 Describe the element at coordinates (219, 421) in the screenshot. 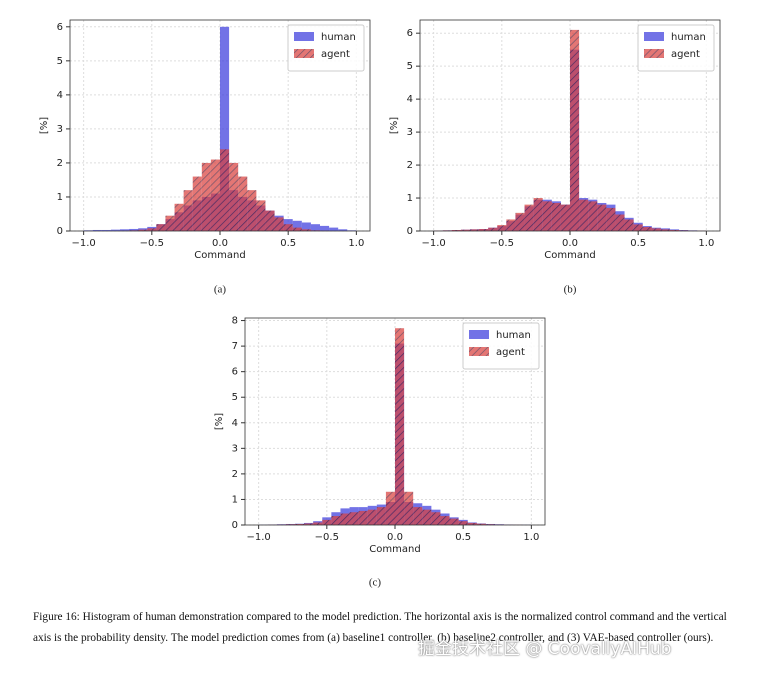

I see `y-axis-label: [%]` at that location.